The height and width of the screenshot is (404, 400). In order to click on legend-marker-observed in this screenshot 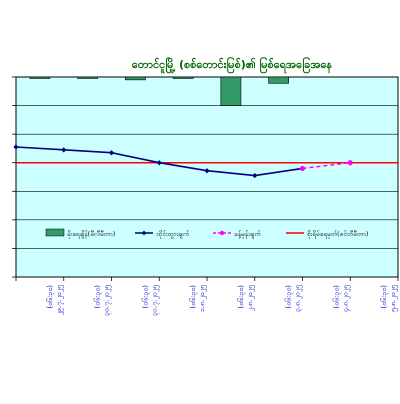, I will do `click(144, 233)`.